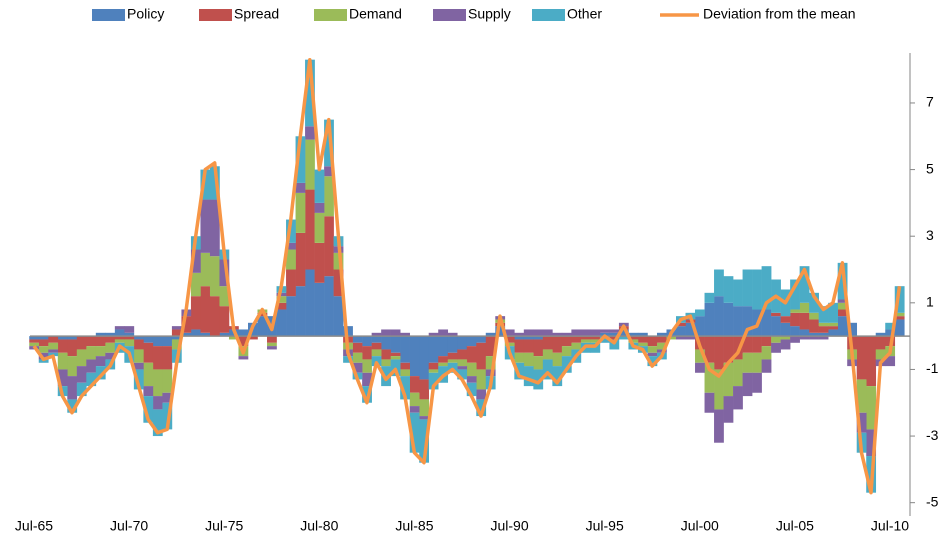 The width and height of the screenshot is (943, 537). Describe the element at coordinates (890, 526) in the screenshot. I see `x-tick-label: Jul-10` at that location.